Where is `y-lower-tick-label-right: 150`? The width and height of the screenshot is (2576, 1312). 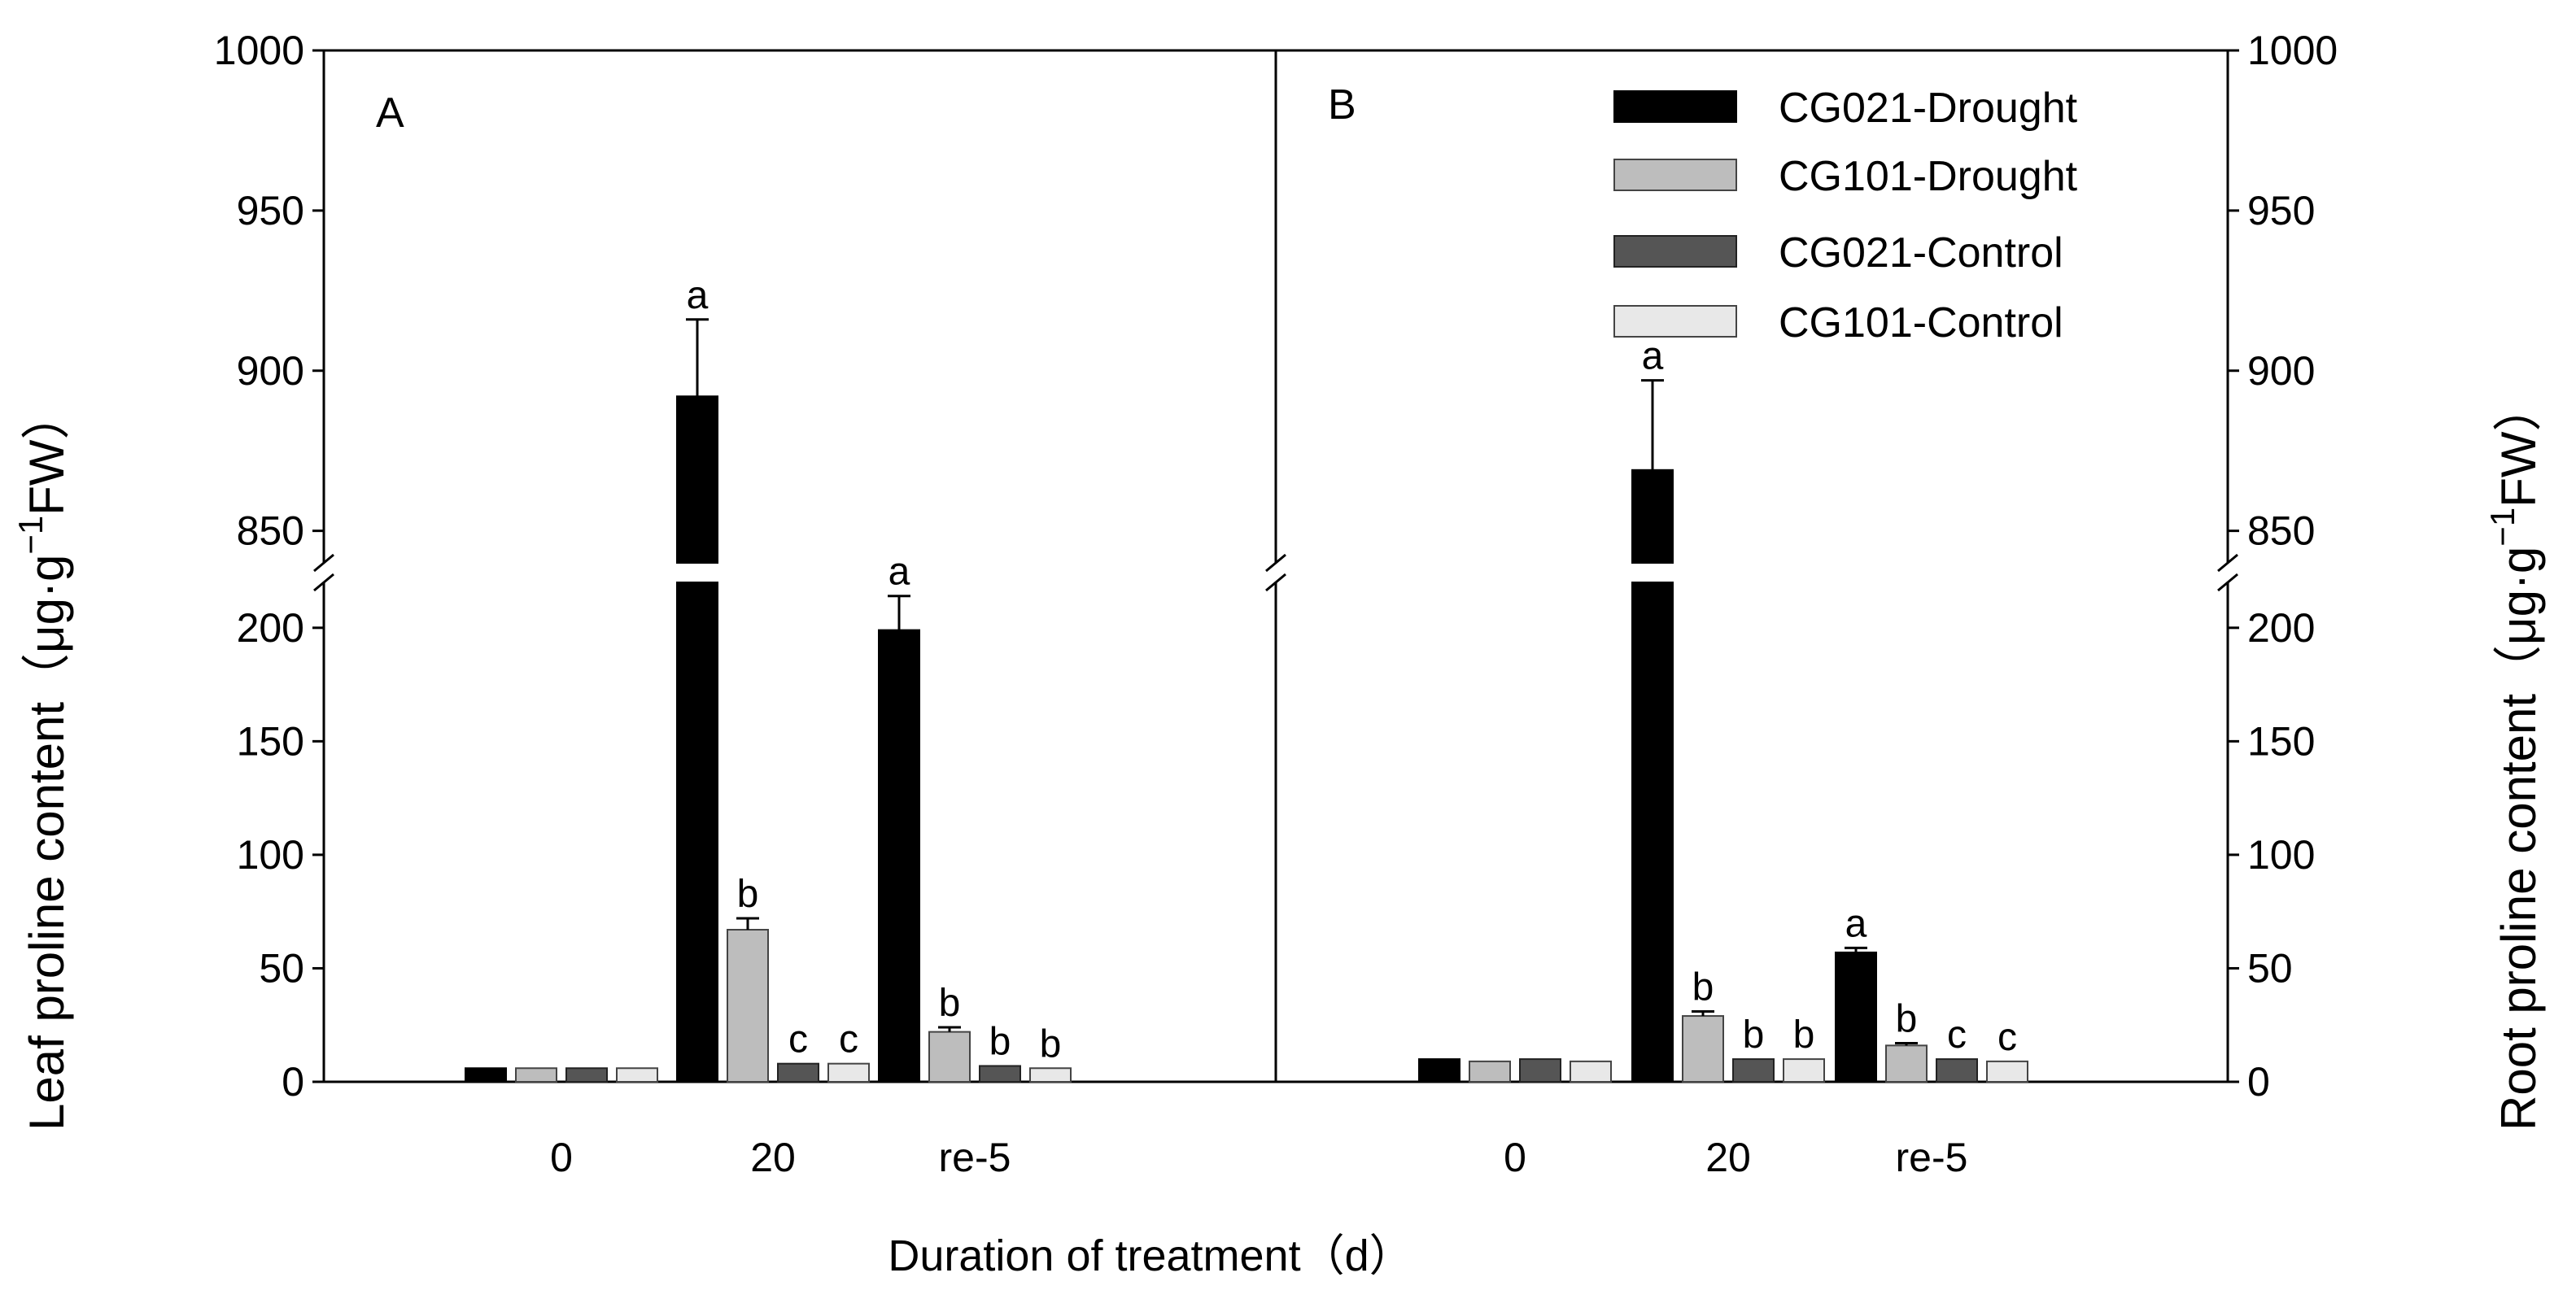 y-lower-tick-label-right: 150 is located at coordinates (2281, 741).